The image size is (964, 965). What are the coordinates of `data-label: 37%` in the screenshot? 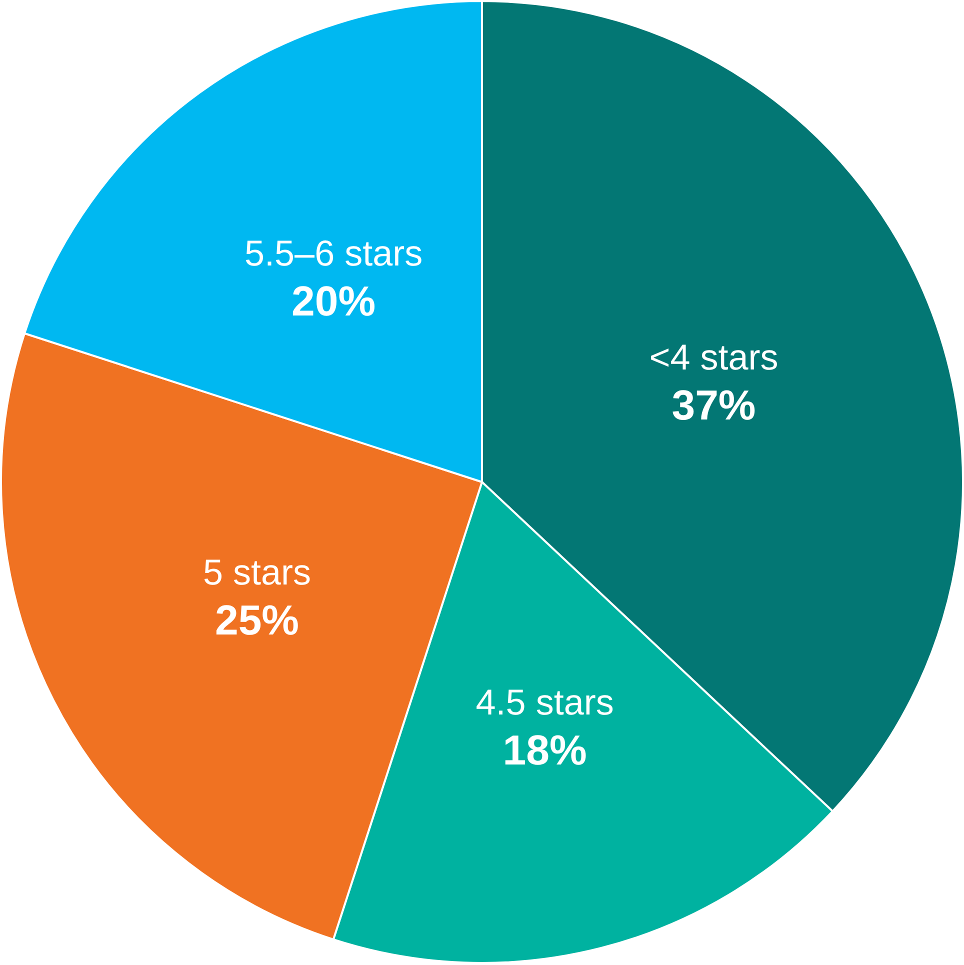 It's located at (714, 405).